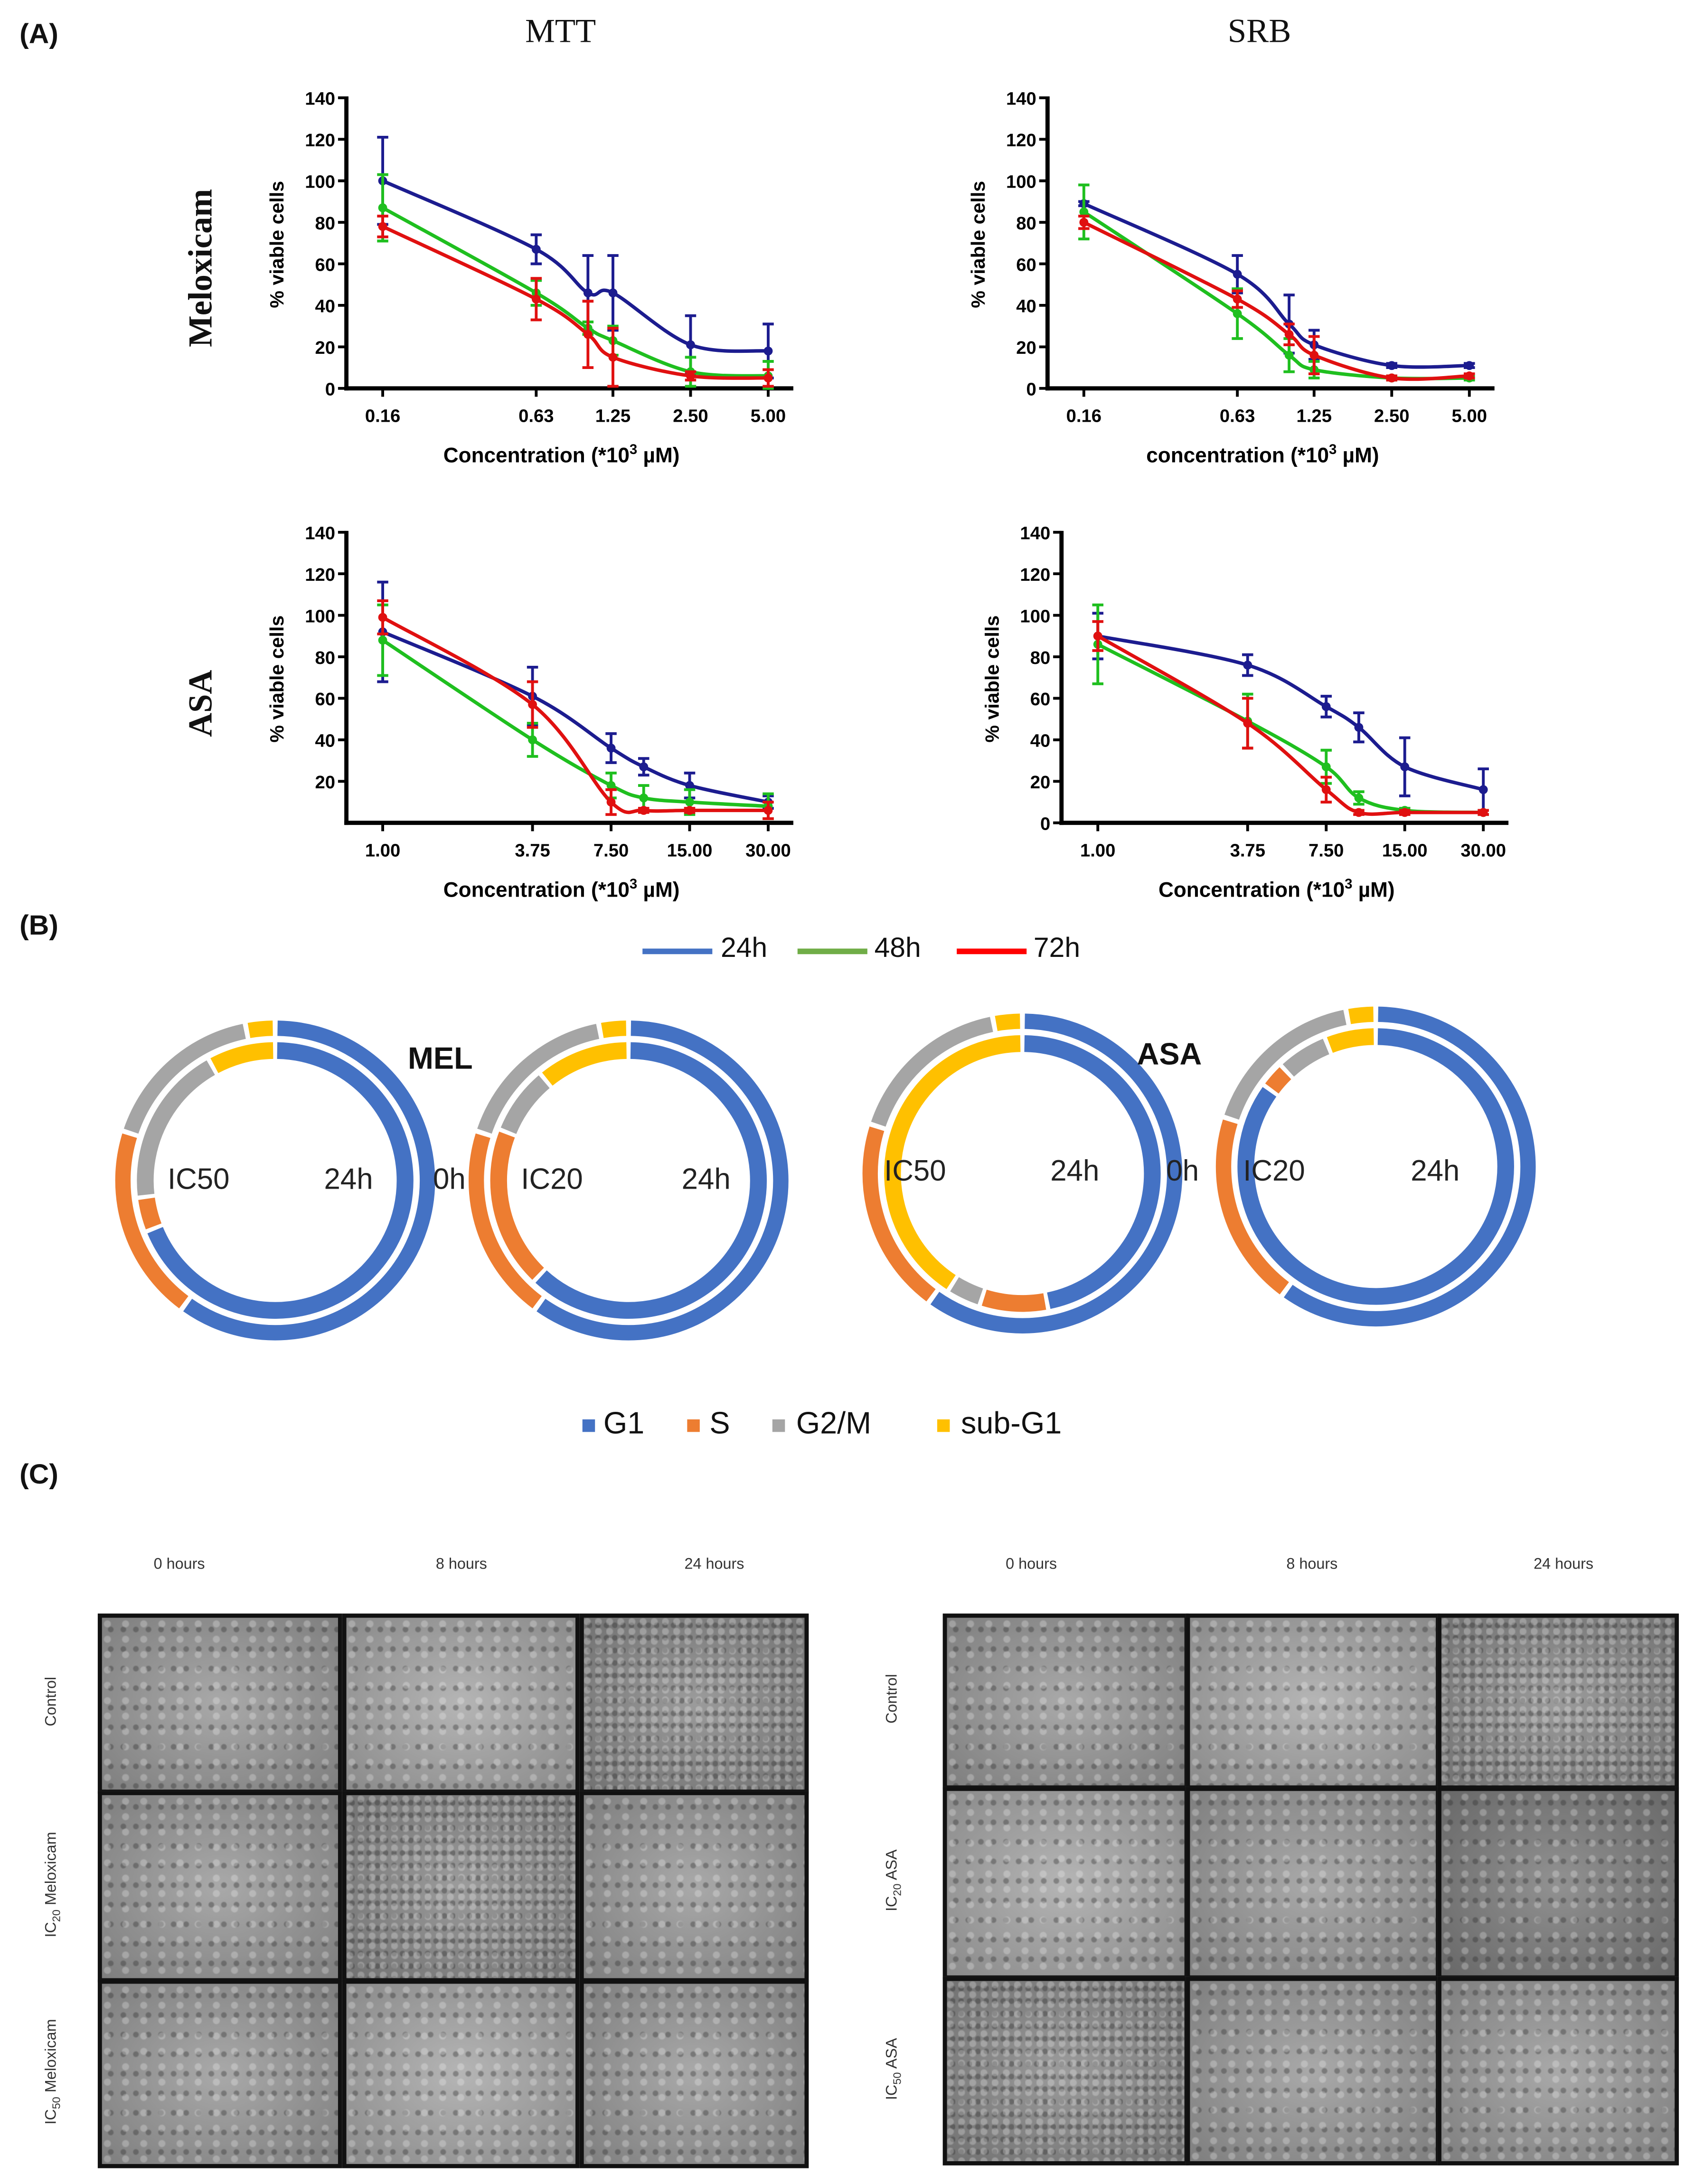 The height and width of the screenshot is (2184, 1704). What do you see at coordinates (1026, 348) in the screenshot?
I see `y-tick-label: 20` at bounding box center [1026, 348].